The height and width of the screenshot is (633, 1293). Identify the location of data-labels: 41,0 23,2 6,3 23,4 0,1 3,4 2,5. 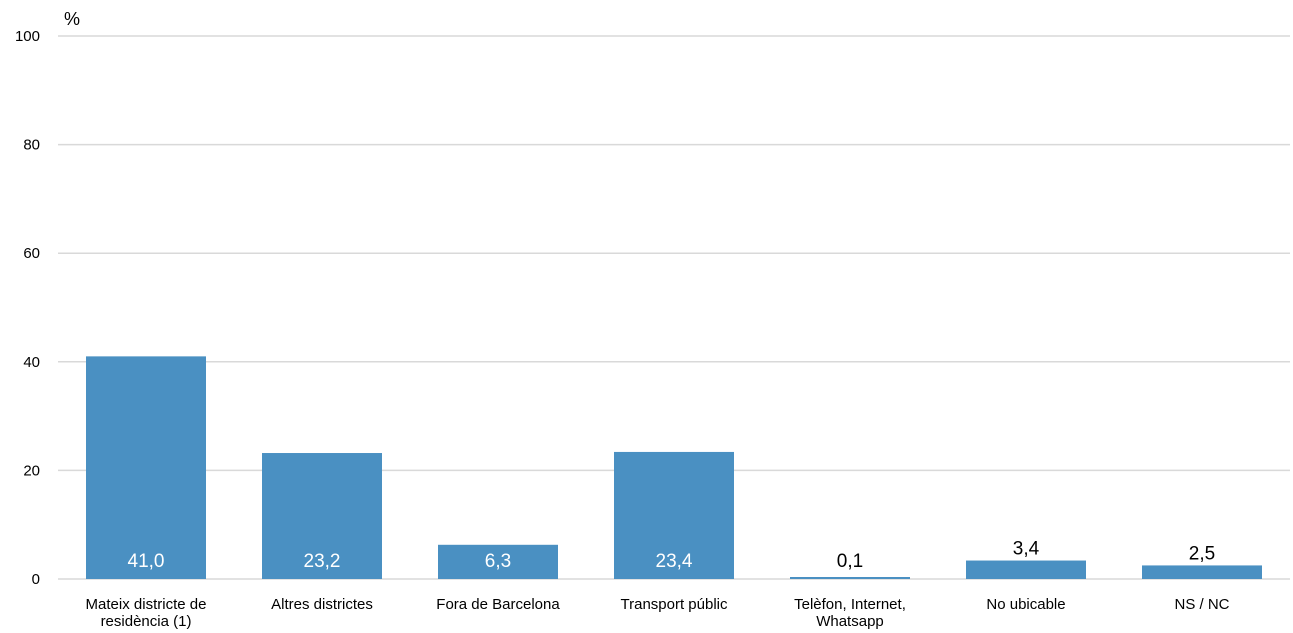
(672, 555).